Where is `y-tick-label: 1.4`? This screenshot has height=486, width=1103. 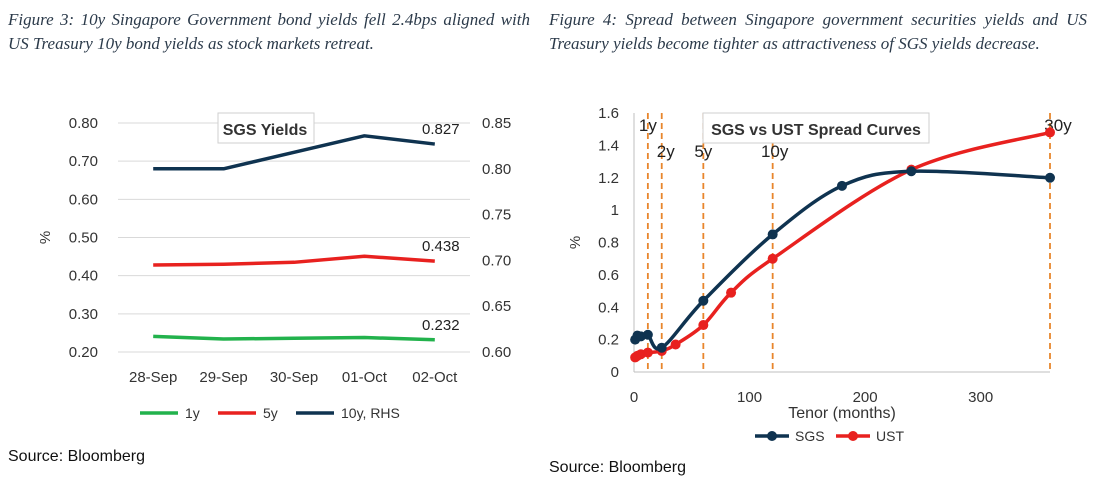 y-tick-label: 1.4 is located at coordinates (608, 145).